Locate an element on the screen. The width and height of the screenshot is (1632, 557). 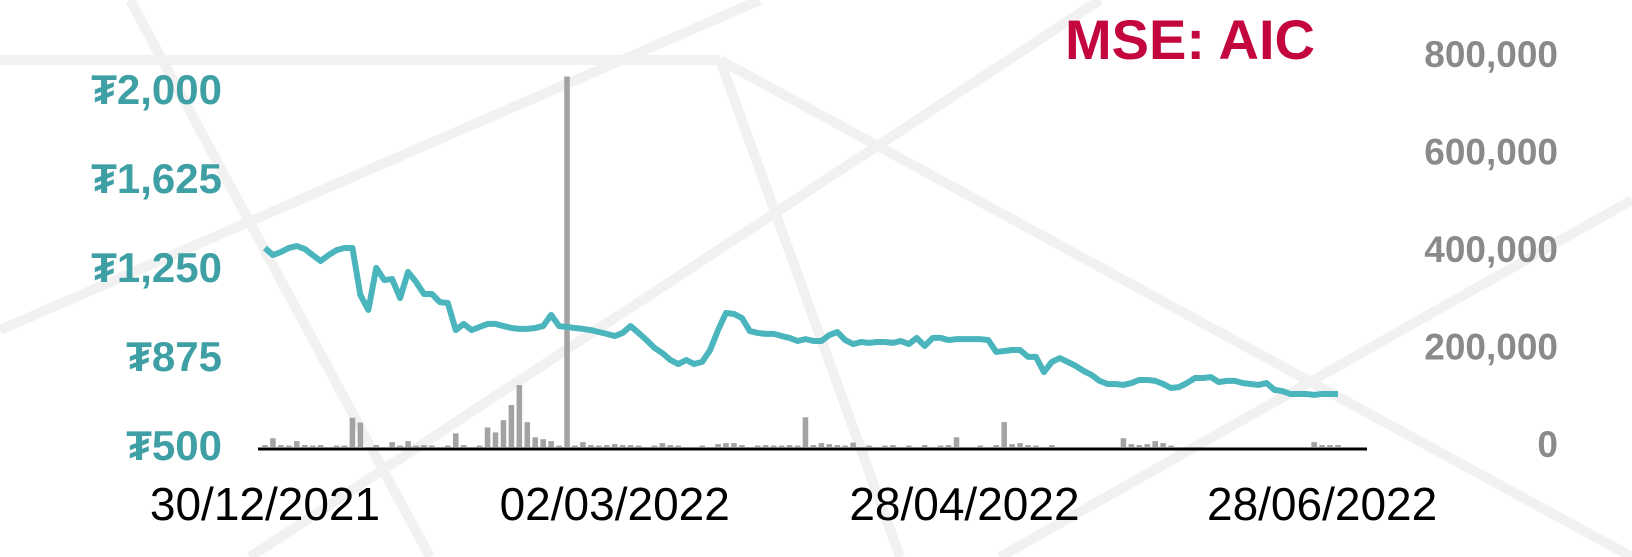
y2-tick-label: 0 is located at coordinates (1547, 444).